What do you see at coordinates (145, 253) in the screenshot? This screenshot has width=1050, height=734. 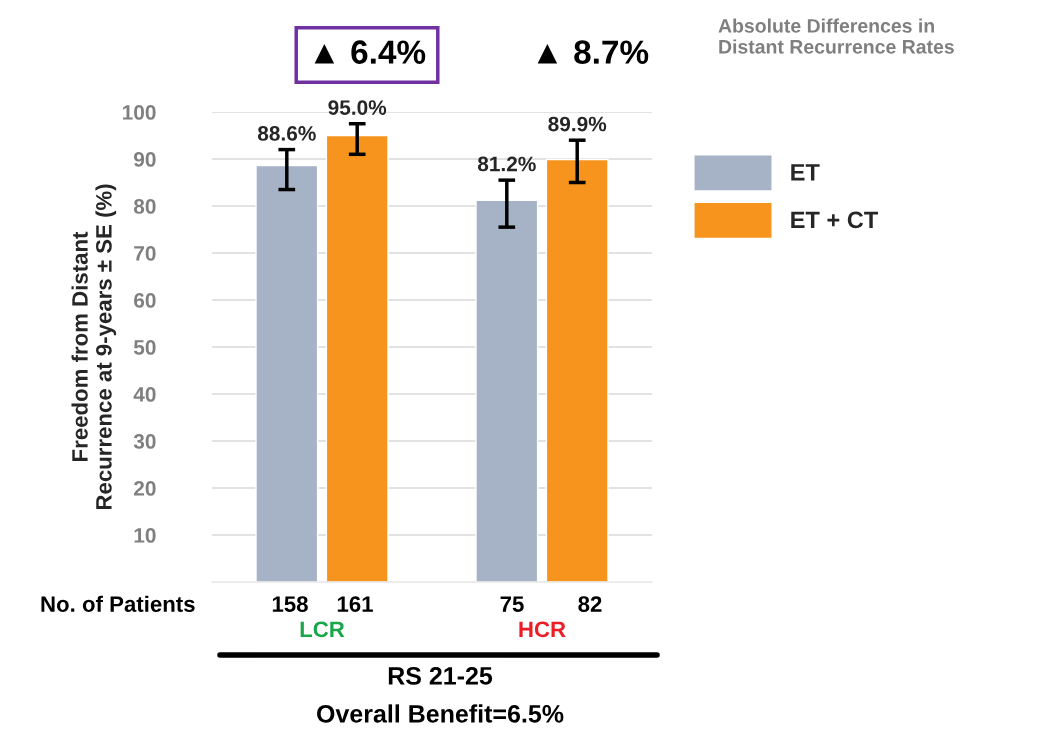 I see `y-tick-label: 70` at bounding box center [145, 253].